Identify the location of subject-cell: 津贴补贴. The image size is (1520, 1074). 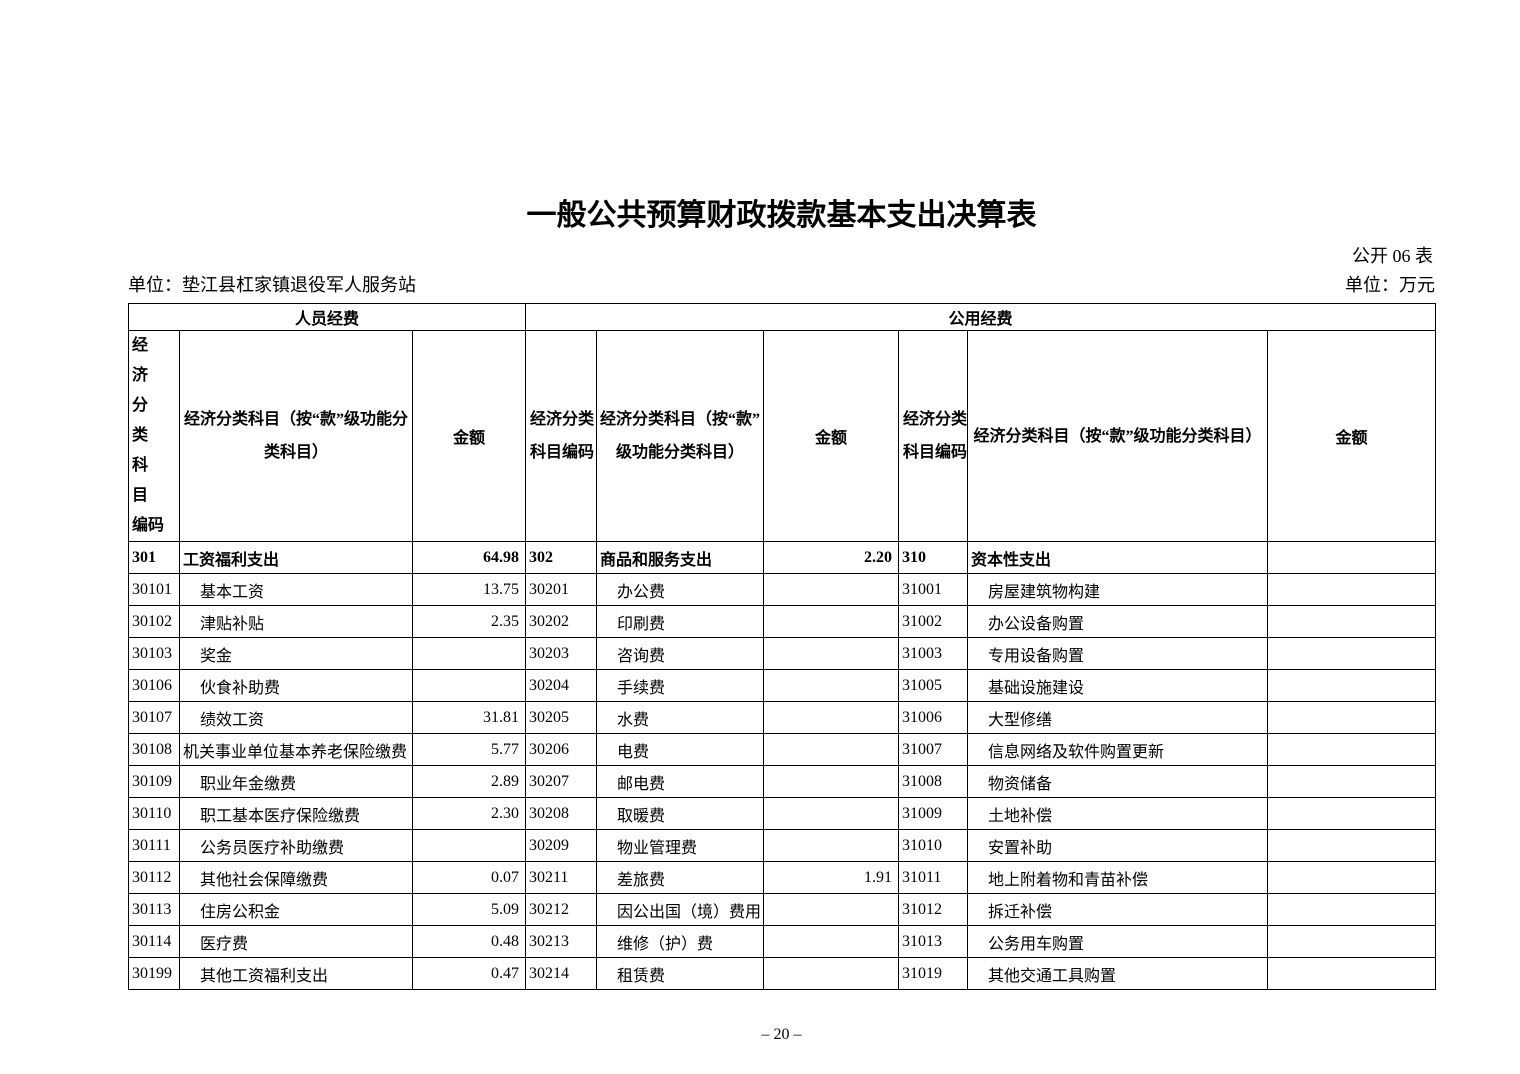
(296, 621).